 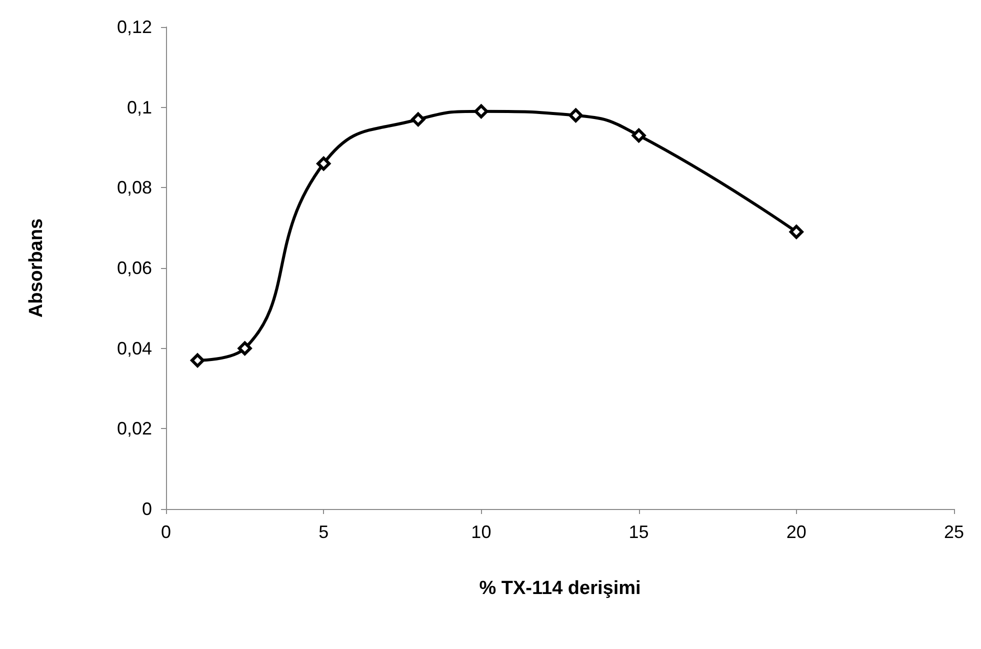 I want to click on y-tick-label: 0,1, so click(x=139, y=107).